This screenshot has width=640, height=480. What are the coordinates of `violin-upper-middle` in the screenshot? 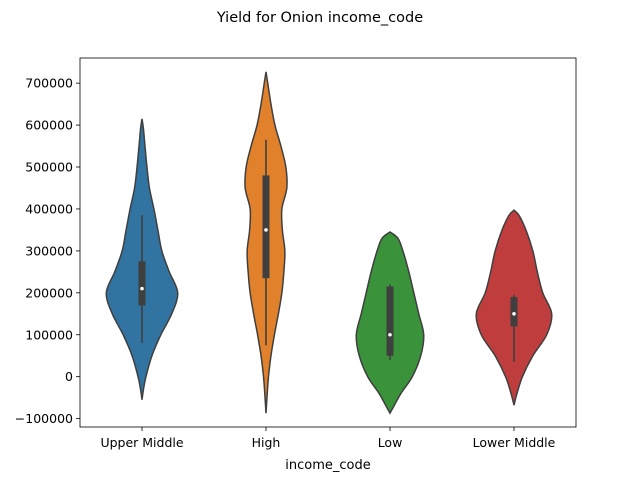 It's located at (142, 259).